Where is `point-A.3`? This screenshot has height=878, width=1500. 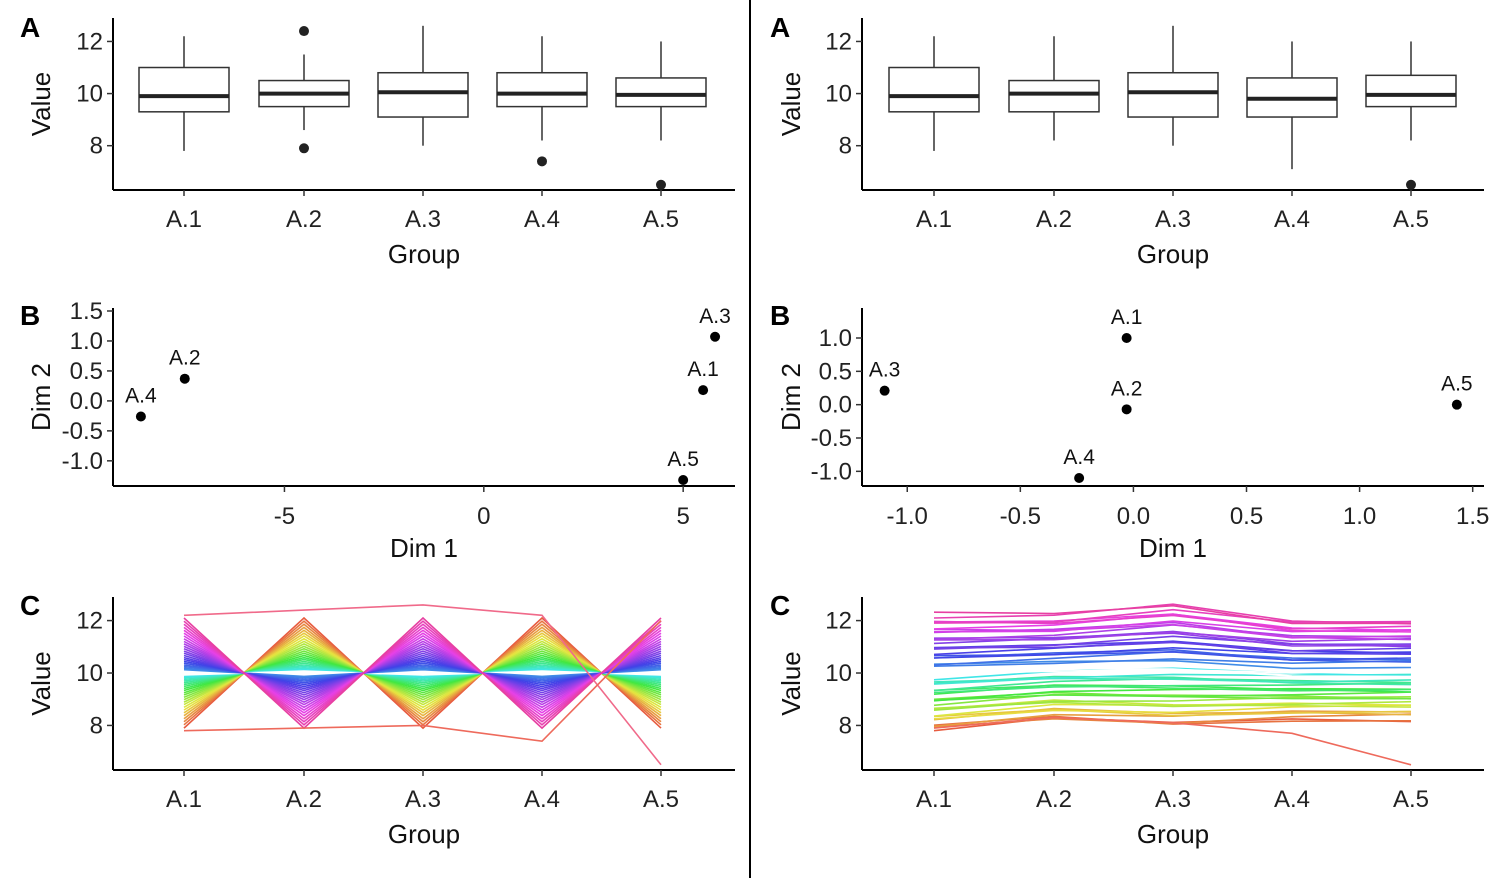 point-A.3 is located at coordinates (884, 390).